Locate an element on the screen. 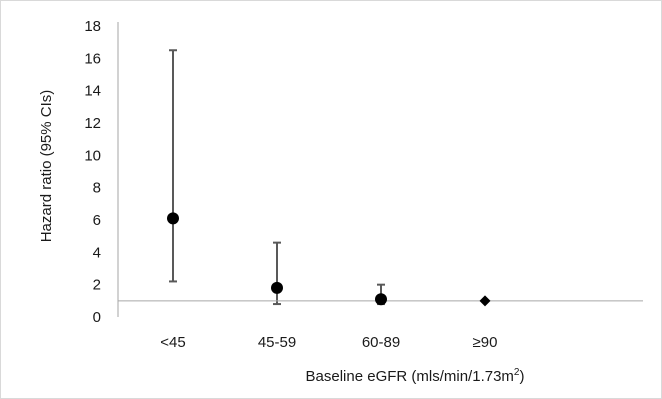 Image resolution: width=662 pixels, height=399 pixels. y-tick-labels: 0 2 4 6 8 10 12 14 16 18 is located at coordinates (92, 172).